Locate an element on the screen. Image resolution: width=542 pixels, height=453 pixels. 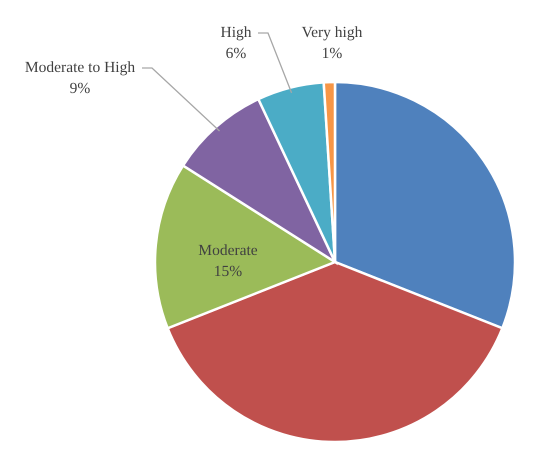
slice-label: High is located at coordinates (236, 32).